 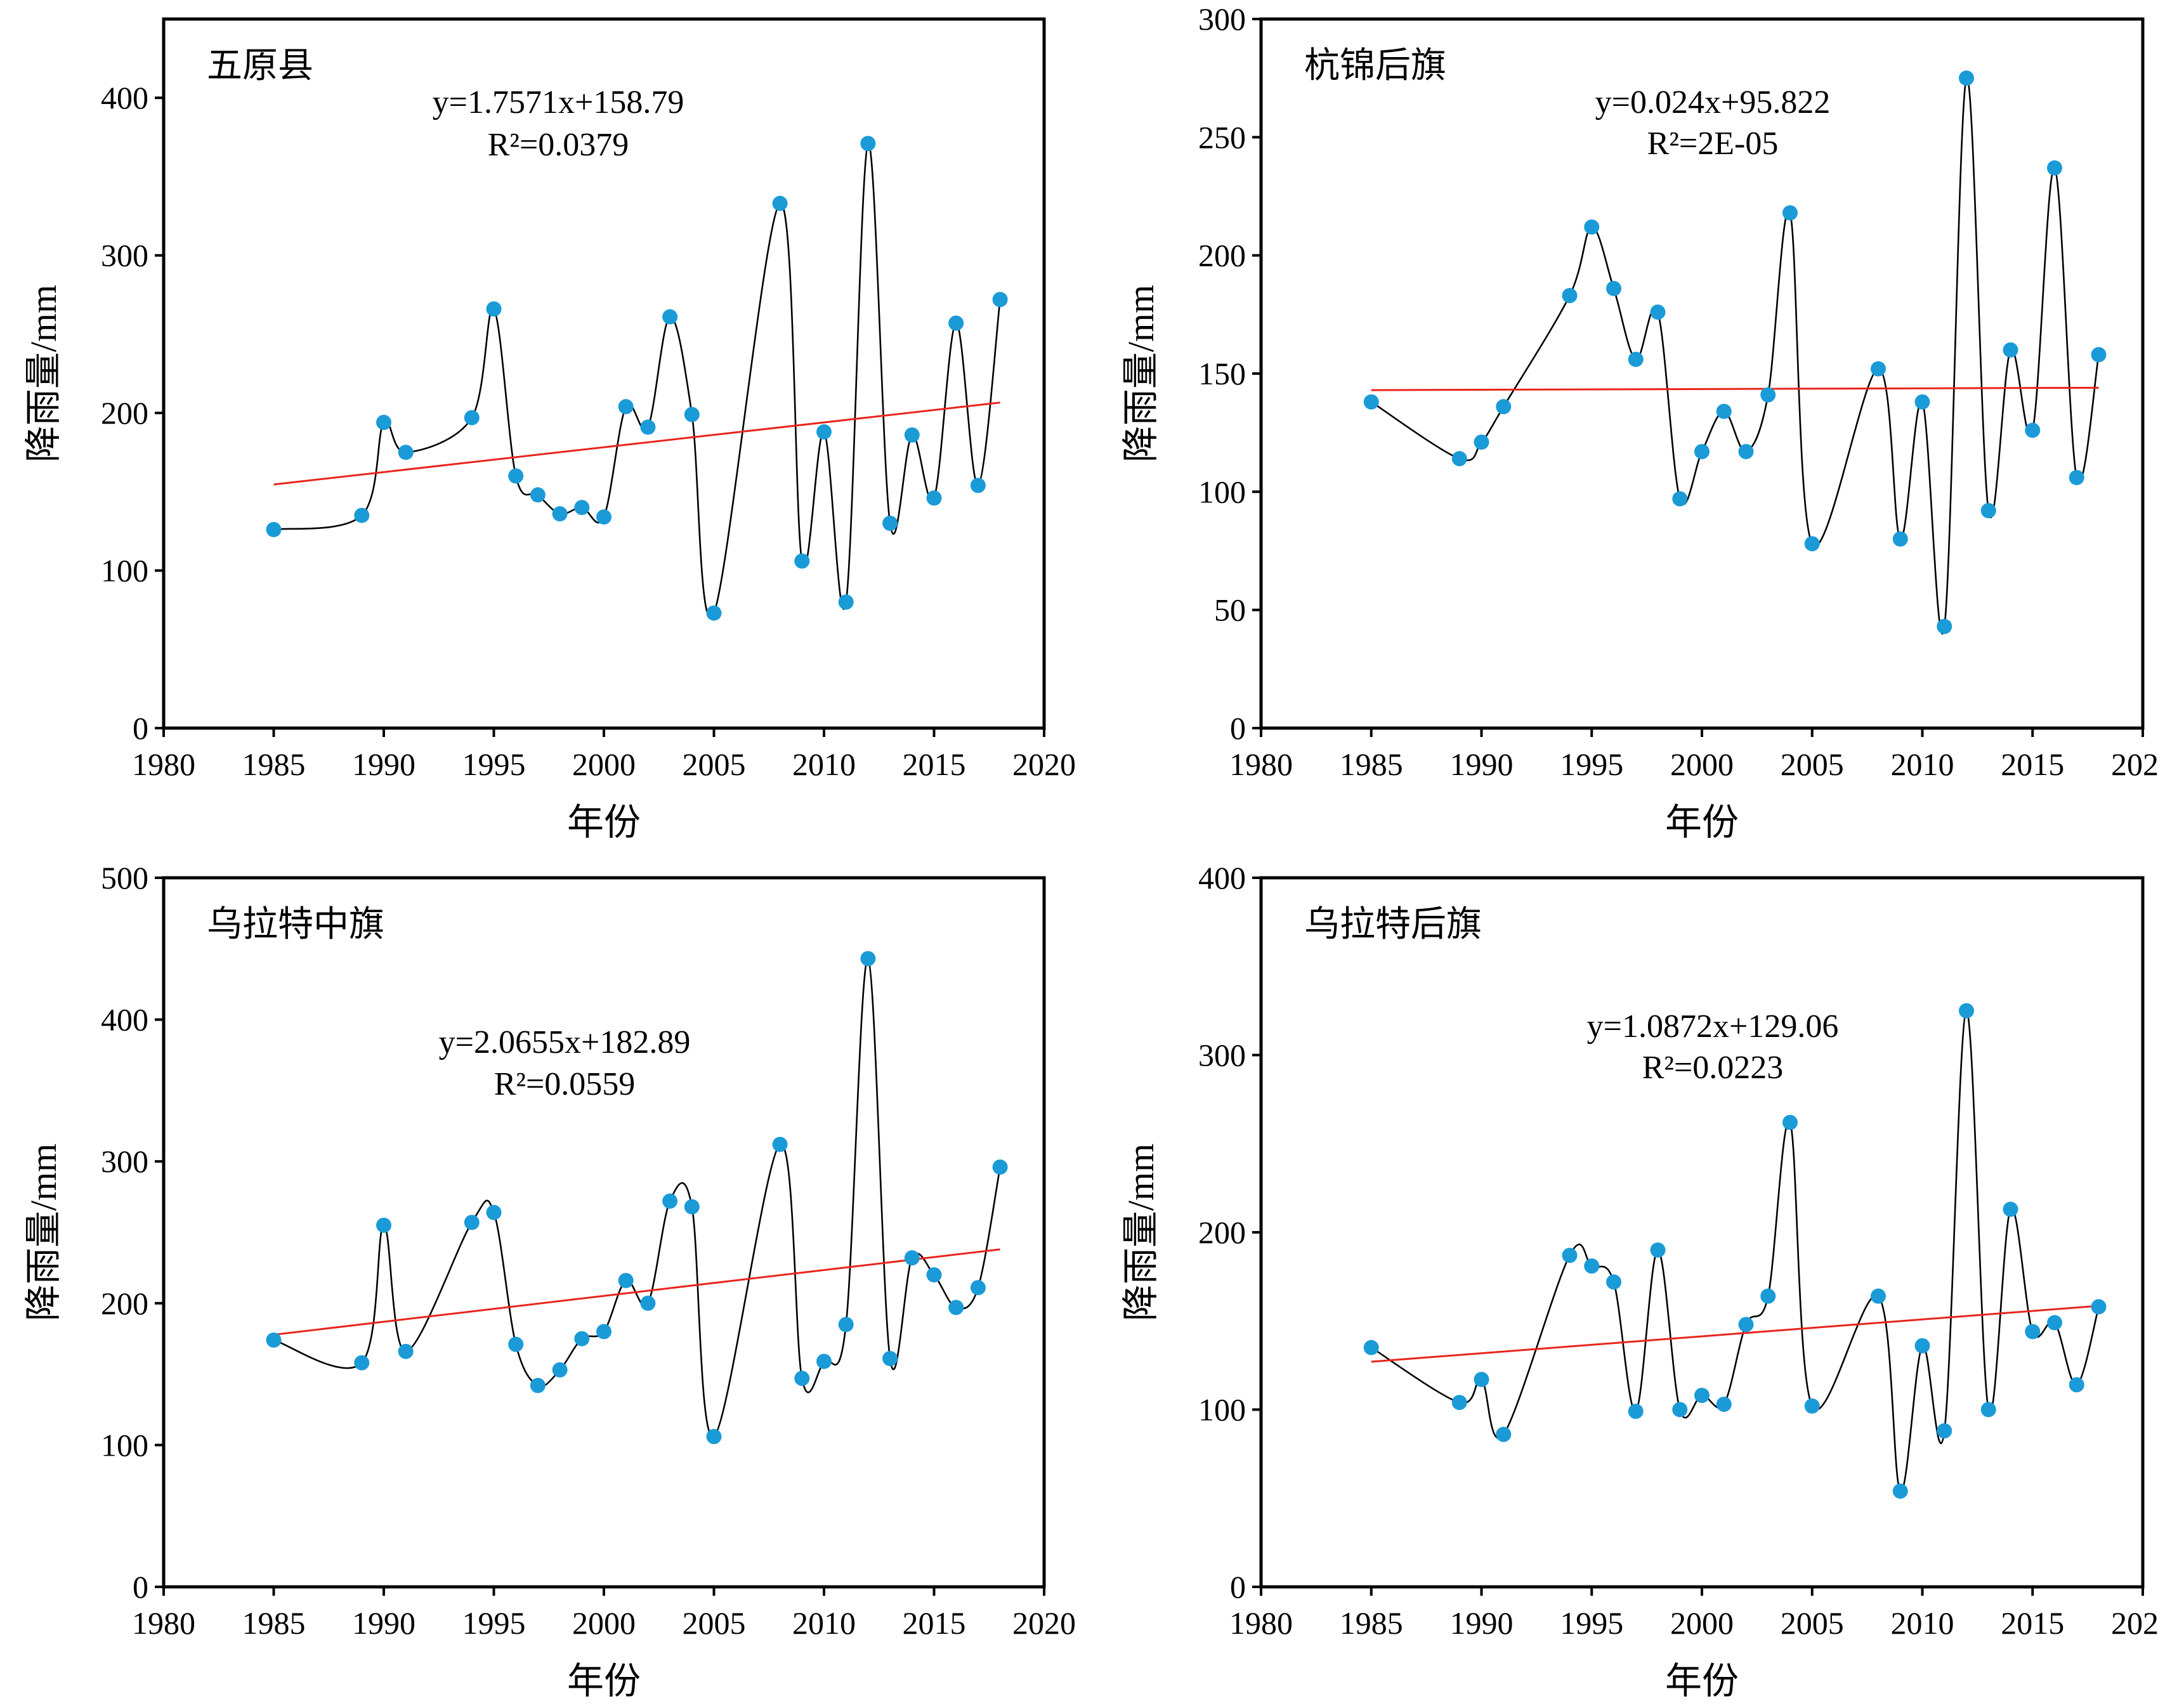 What do you see at coordinates (2134, 764) in the screenshot?
I see `x-tick-label: 2020` at bounding box center [2134, 764].